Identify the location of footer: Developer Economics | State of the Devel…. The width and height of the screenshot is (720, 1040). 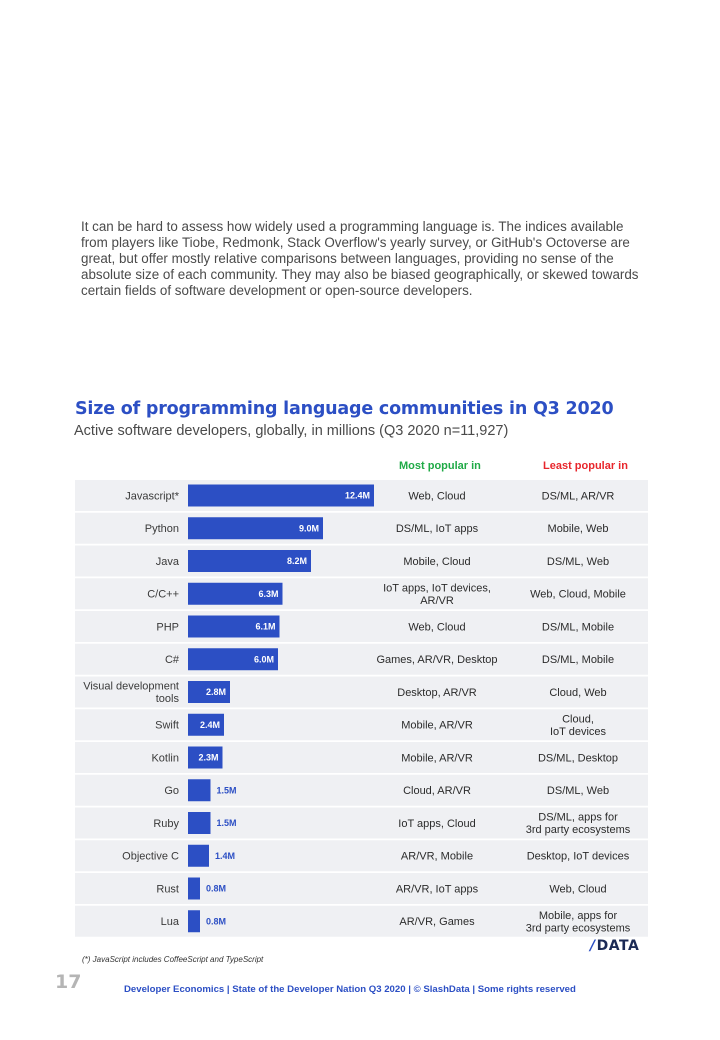
(350, 989).